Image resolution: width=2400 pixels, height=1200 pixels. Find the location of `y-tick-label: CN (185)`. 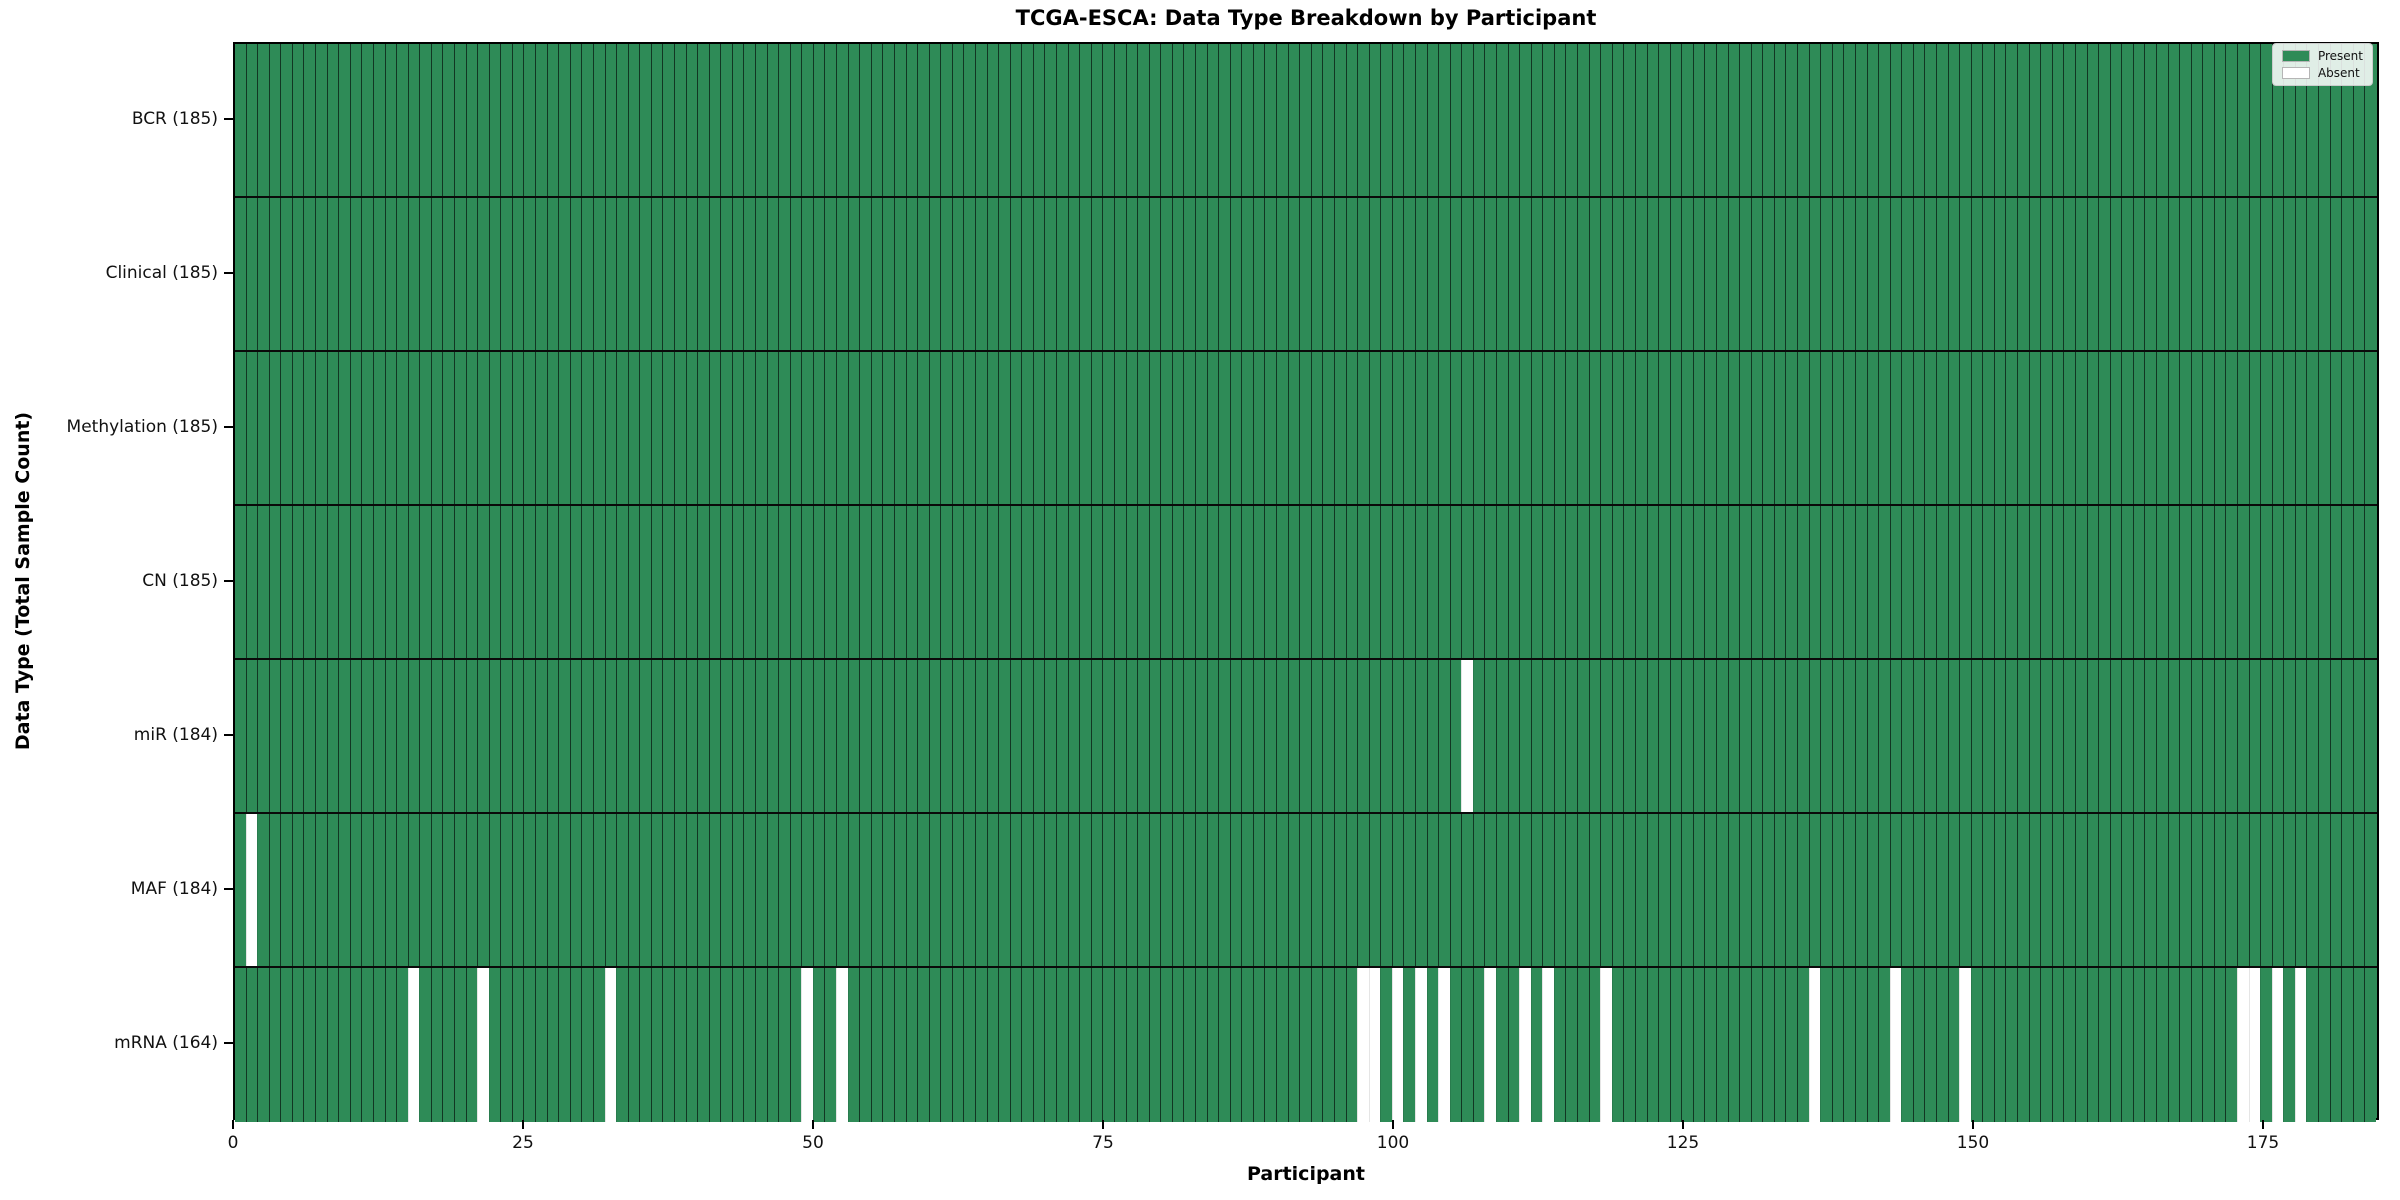

y-tick-label: CN (185) is located at coordinates (180, 581).